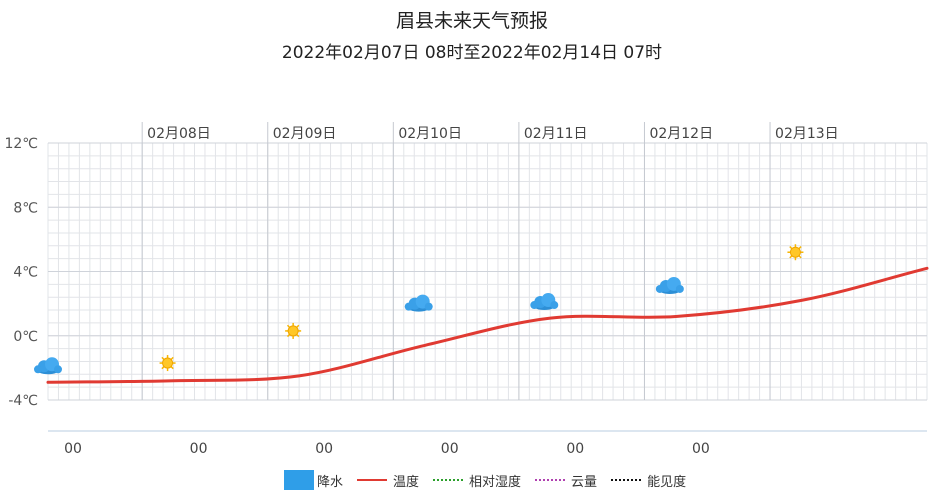  I want to click on legend-item: 相对湿度, so click(477, 480).